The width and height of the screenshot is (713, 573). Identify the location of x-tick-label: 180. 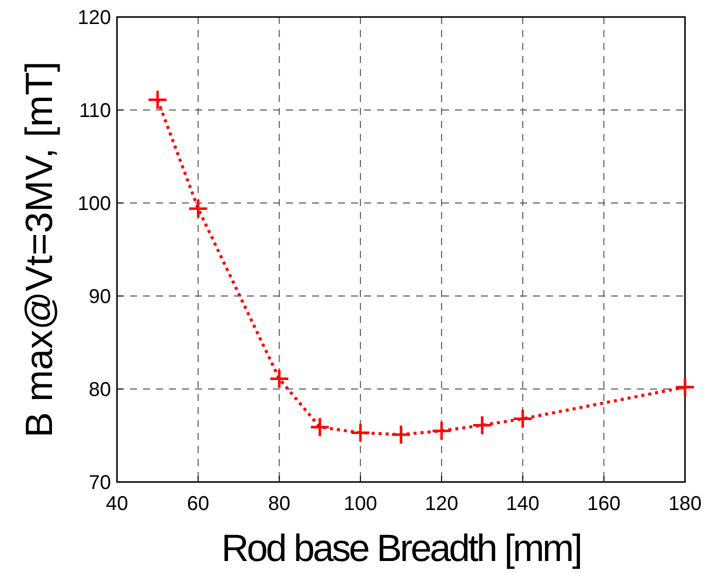
(685, 504).